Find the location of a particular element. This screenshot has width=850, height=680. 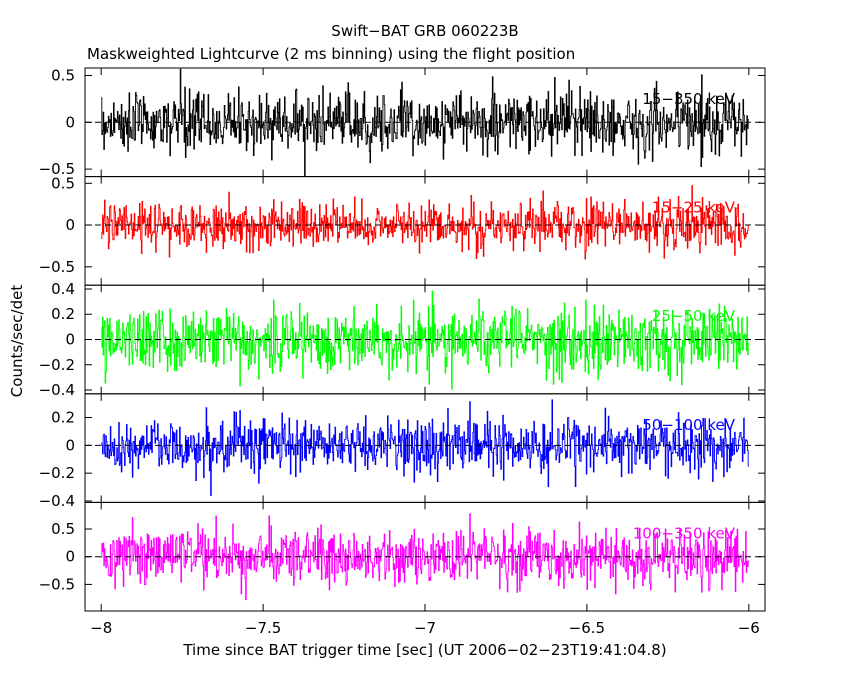

chart-title: Swift−BAT GRB 060223B is located at coordinates (424, 31).